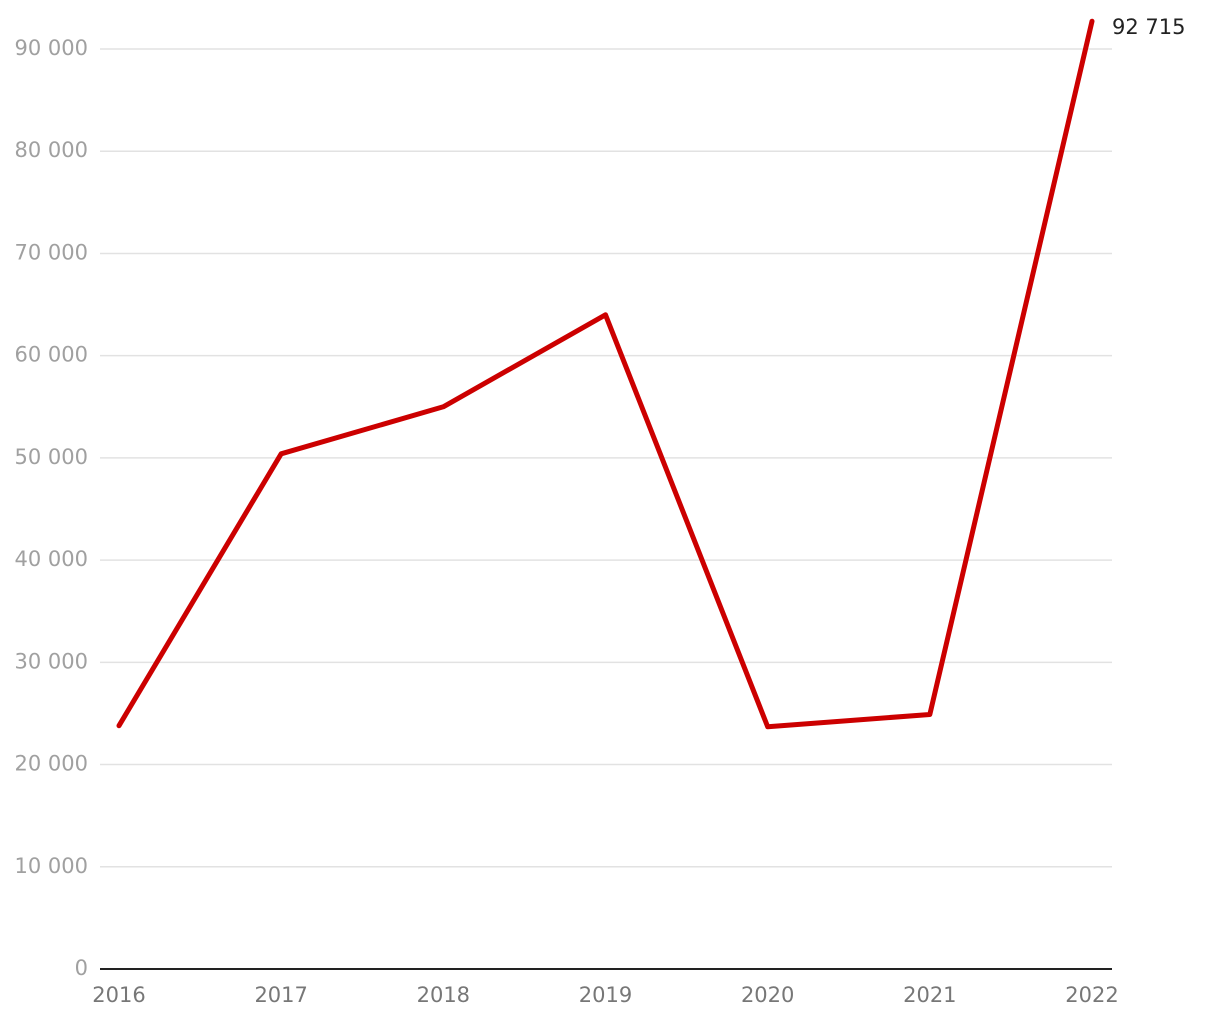  Describe the element at coordinates (51, 150) in the screenshot. I see `y-tick-label: 80 000` at that location.